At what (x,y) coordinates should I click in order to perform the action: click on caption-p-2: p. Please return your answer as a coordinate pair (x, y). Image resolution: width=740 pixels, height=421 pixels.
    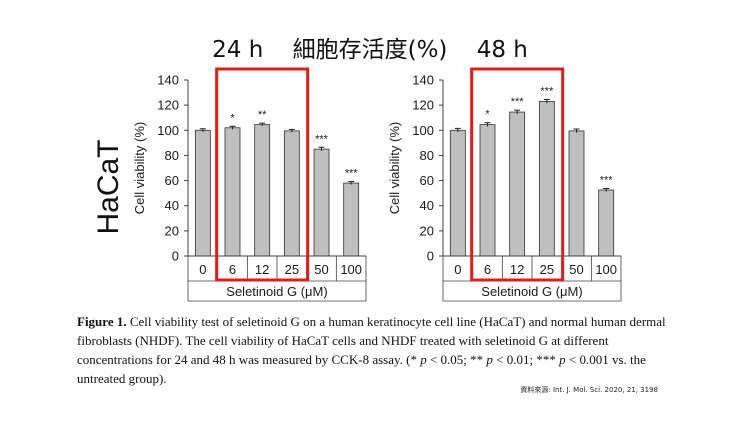
    Looking at the image, I should click on (489, 359).